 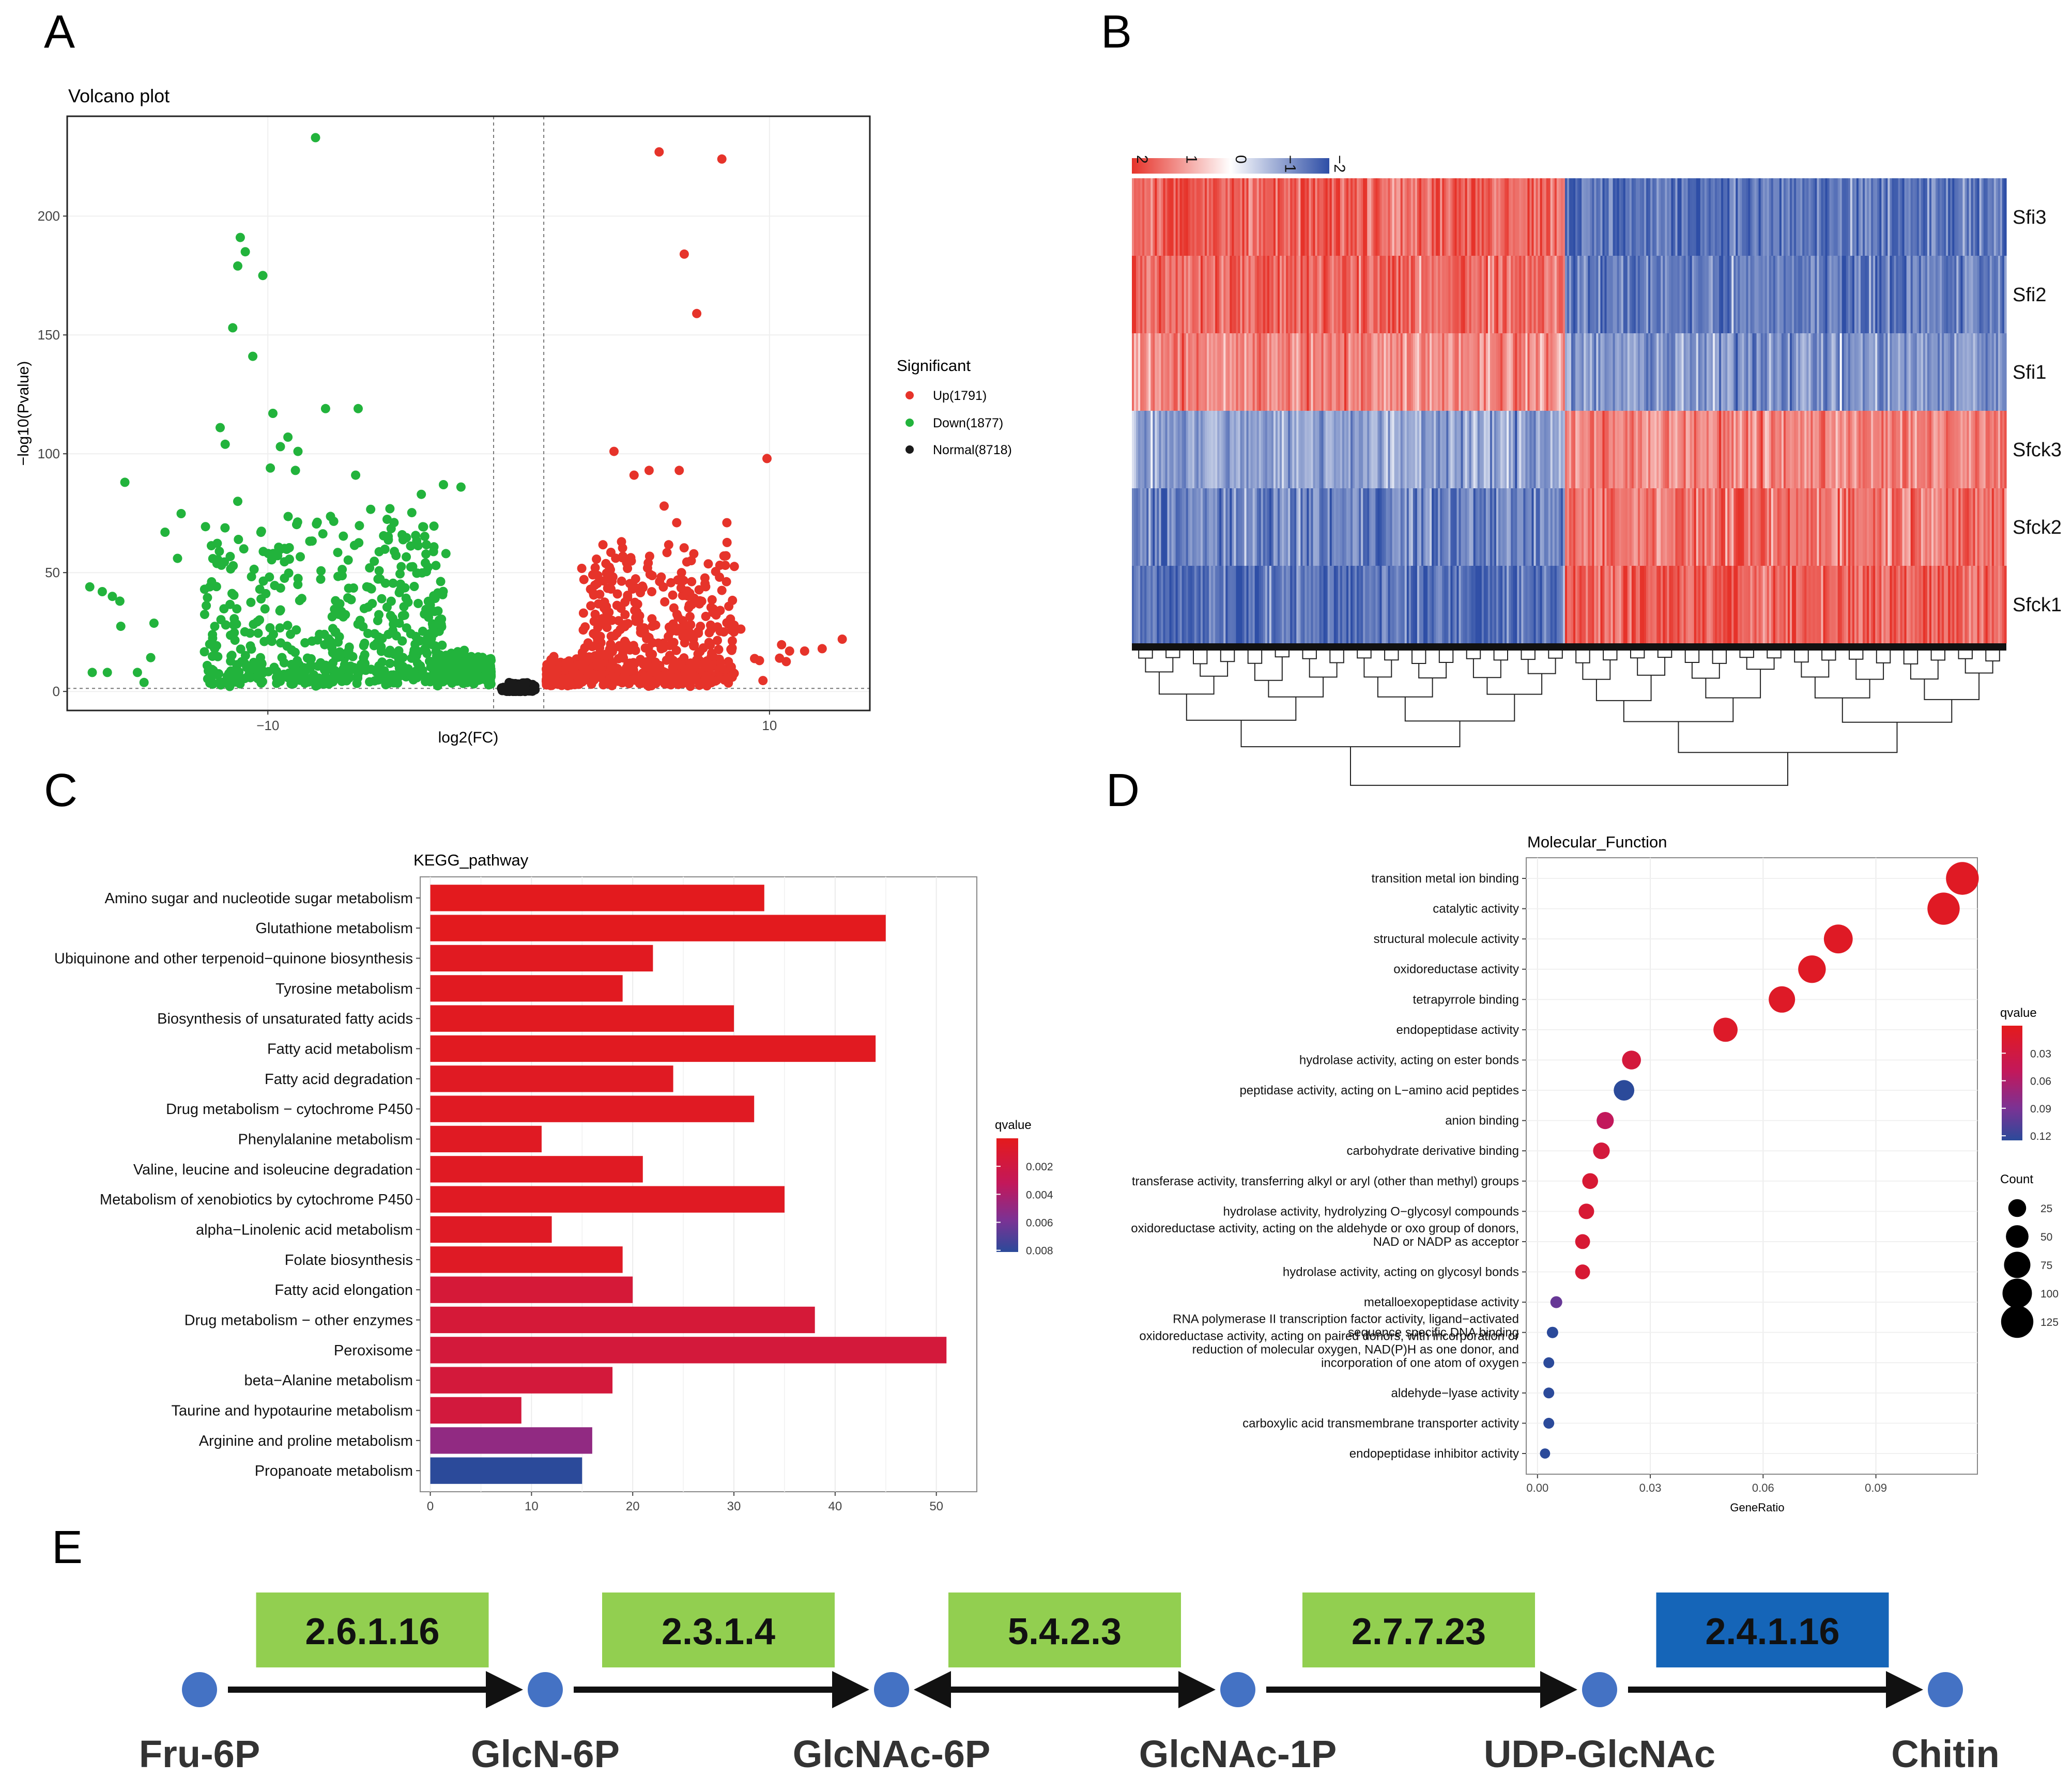 I want to click on mf-title: Molecular_Function, so click(x=1597, y=842).